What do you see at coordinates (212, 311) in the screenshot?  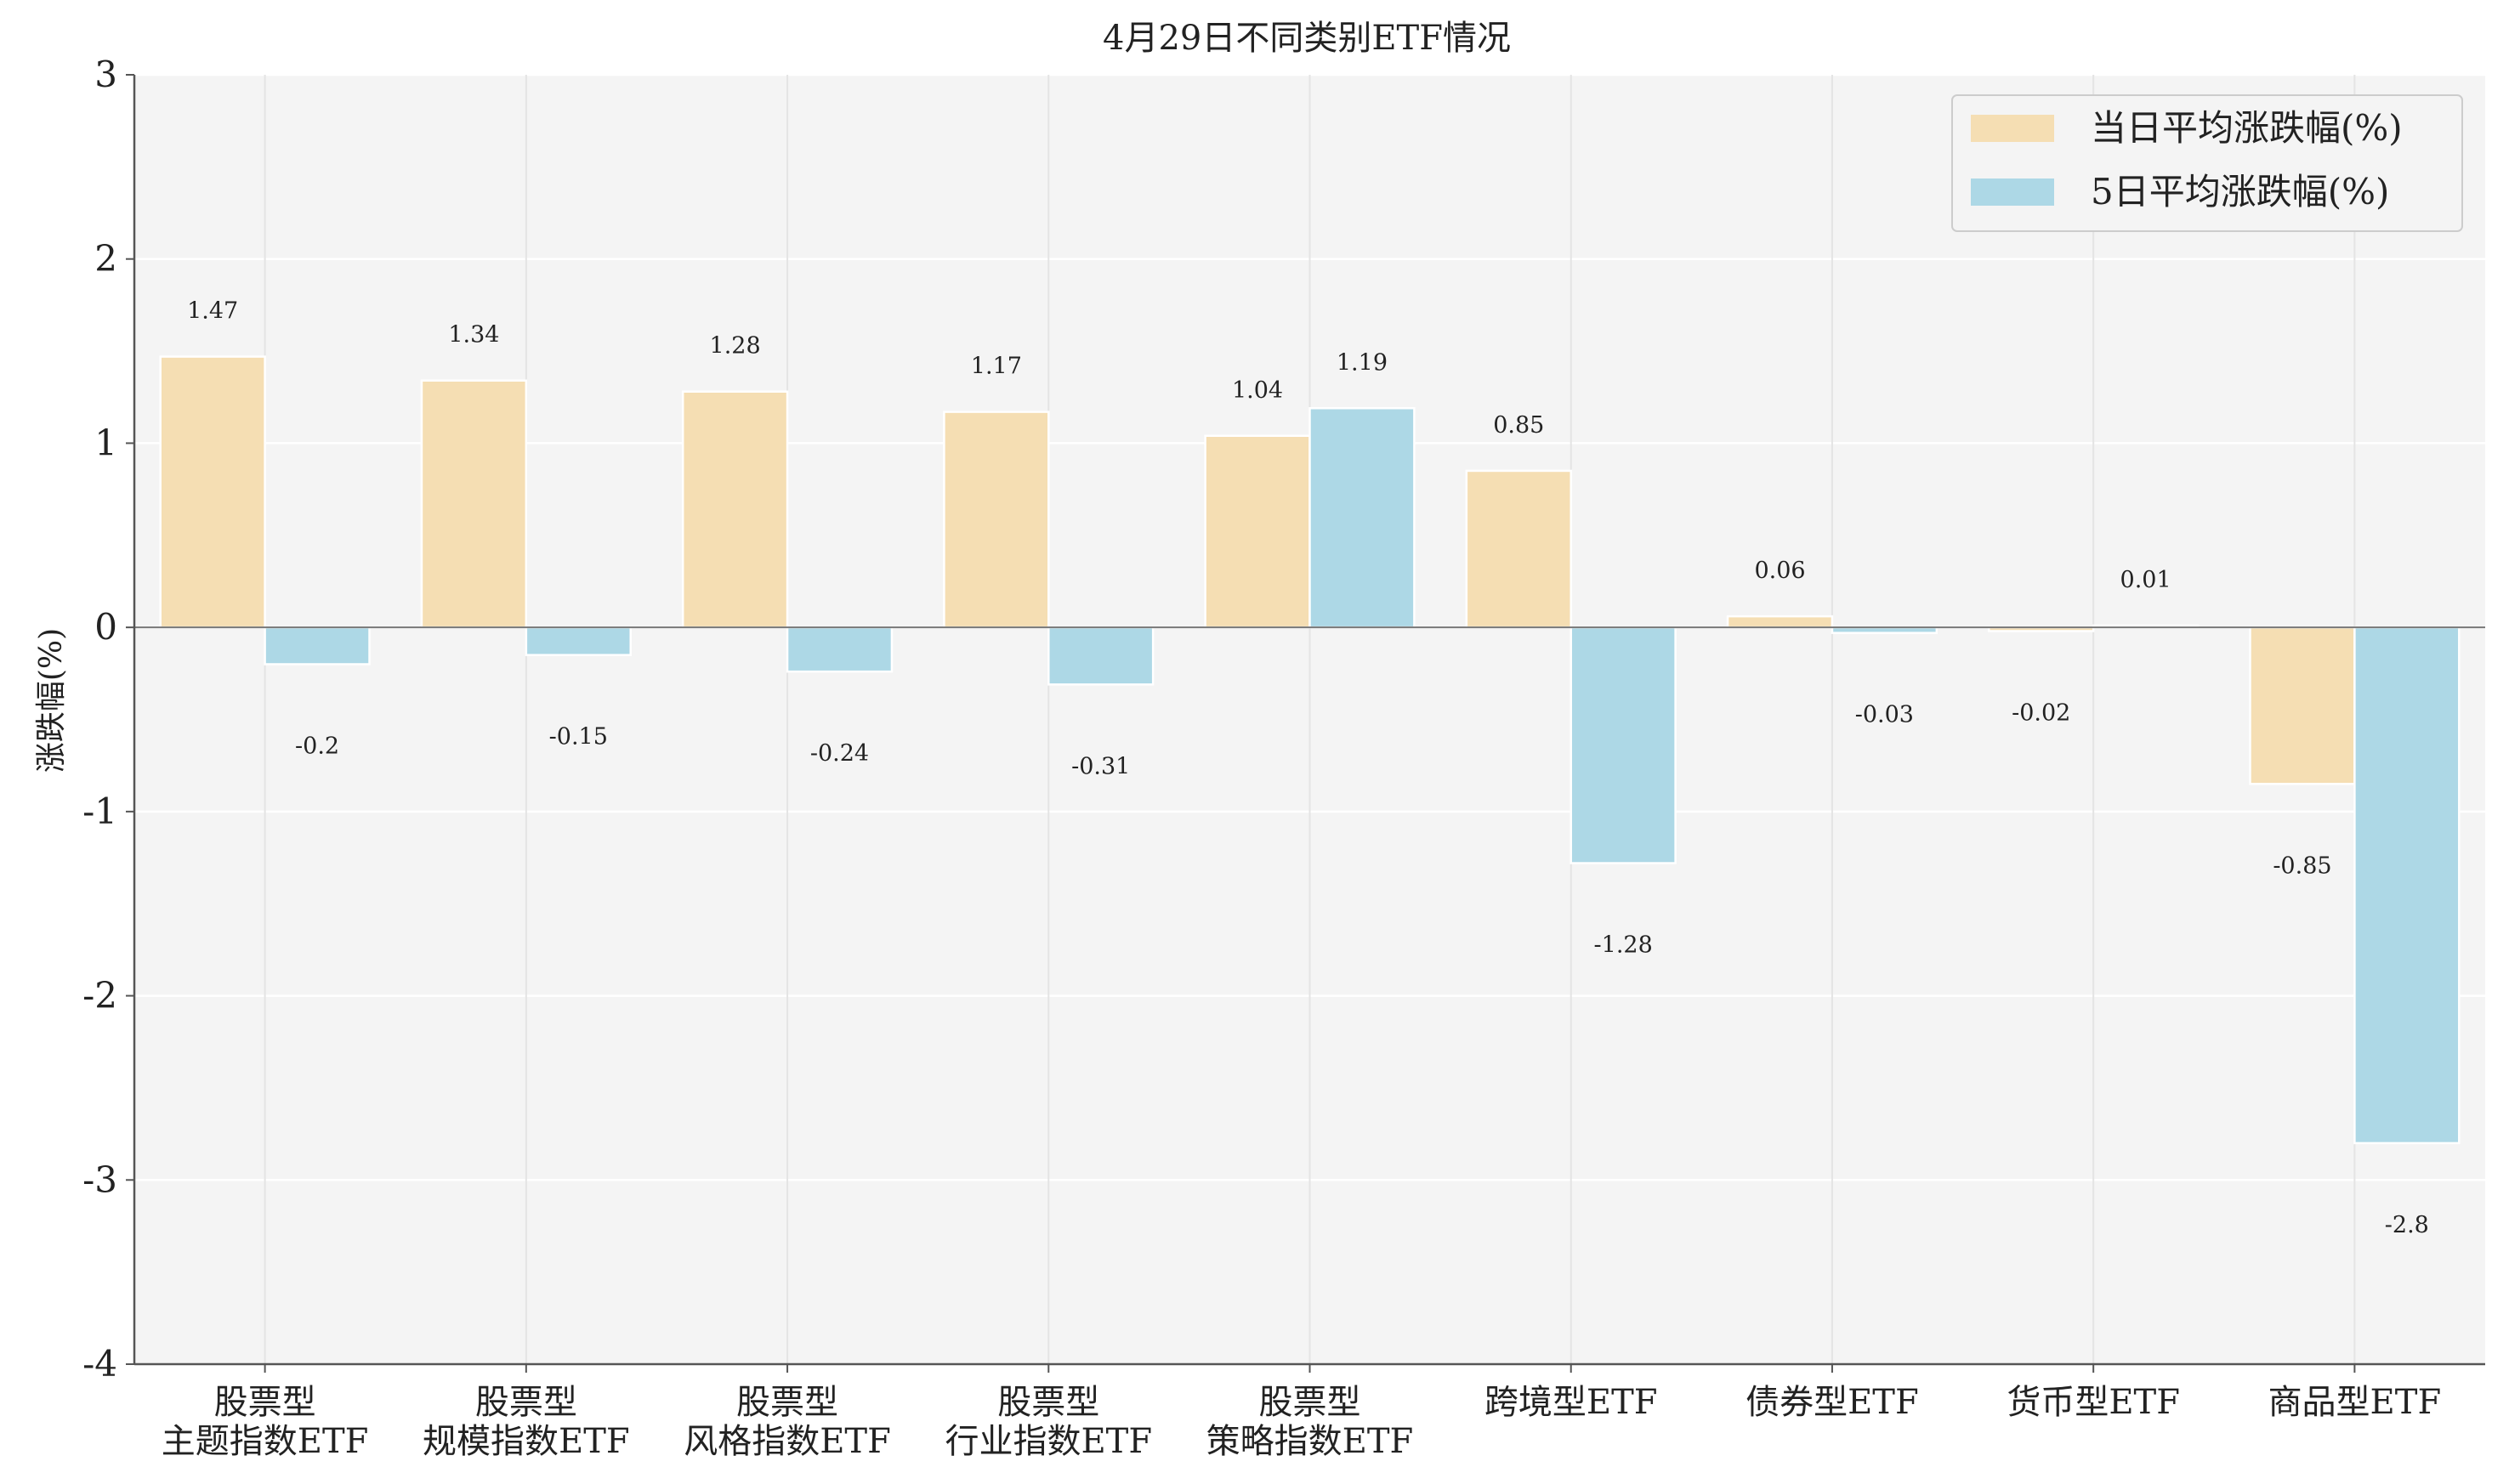 I see `data-label-daily: 1.47` at bounding box center [212, 311].